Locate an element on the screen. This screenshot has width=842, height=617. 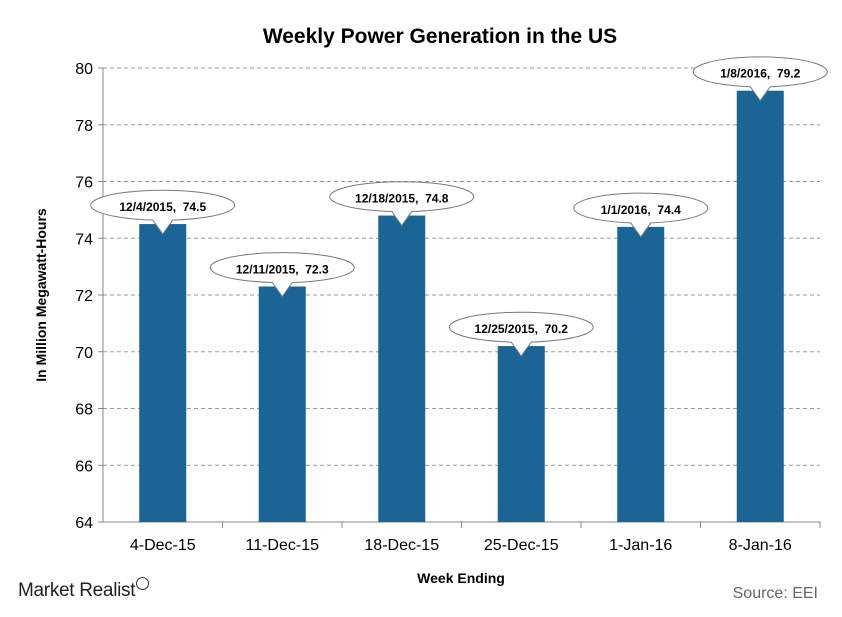
data-label-text: 12/11/2015, 72.3 is located at coordinates (282, 269).